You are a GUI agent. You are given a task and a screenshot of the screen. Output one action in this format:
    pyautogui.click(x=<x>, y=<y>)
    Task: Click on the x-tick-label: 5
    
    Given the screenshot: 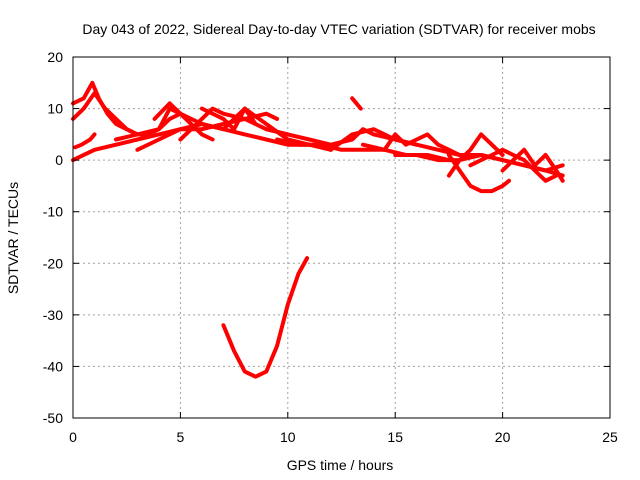 What is the action you would take?
    pyautogui.click(x=181, y=437)
    